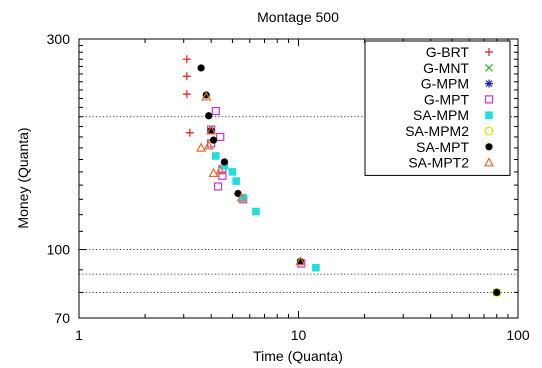 This screenshot has width=542, height=368. I want to click on legend-box, so click(437, 108).